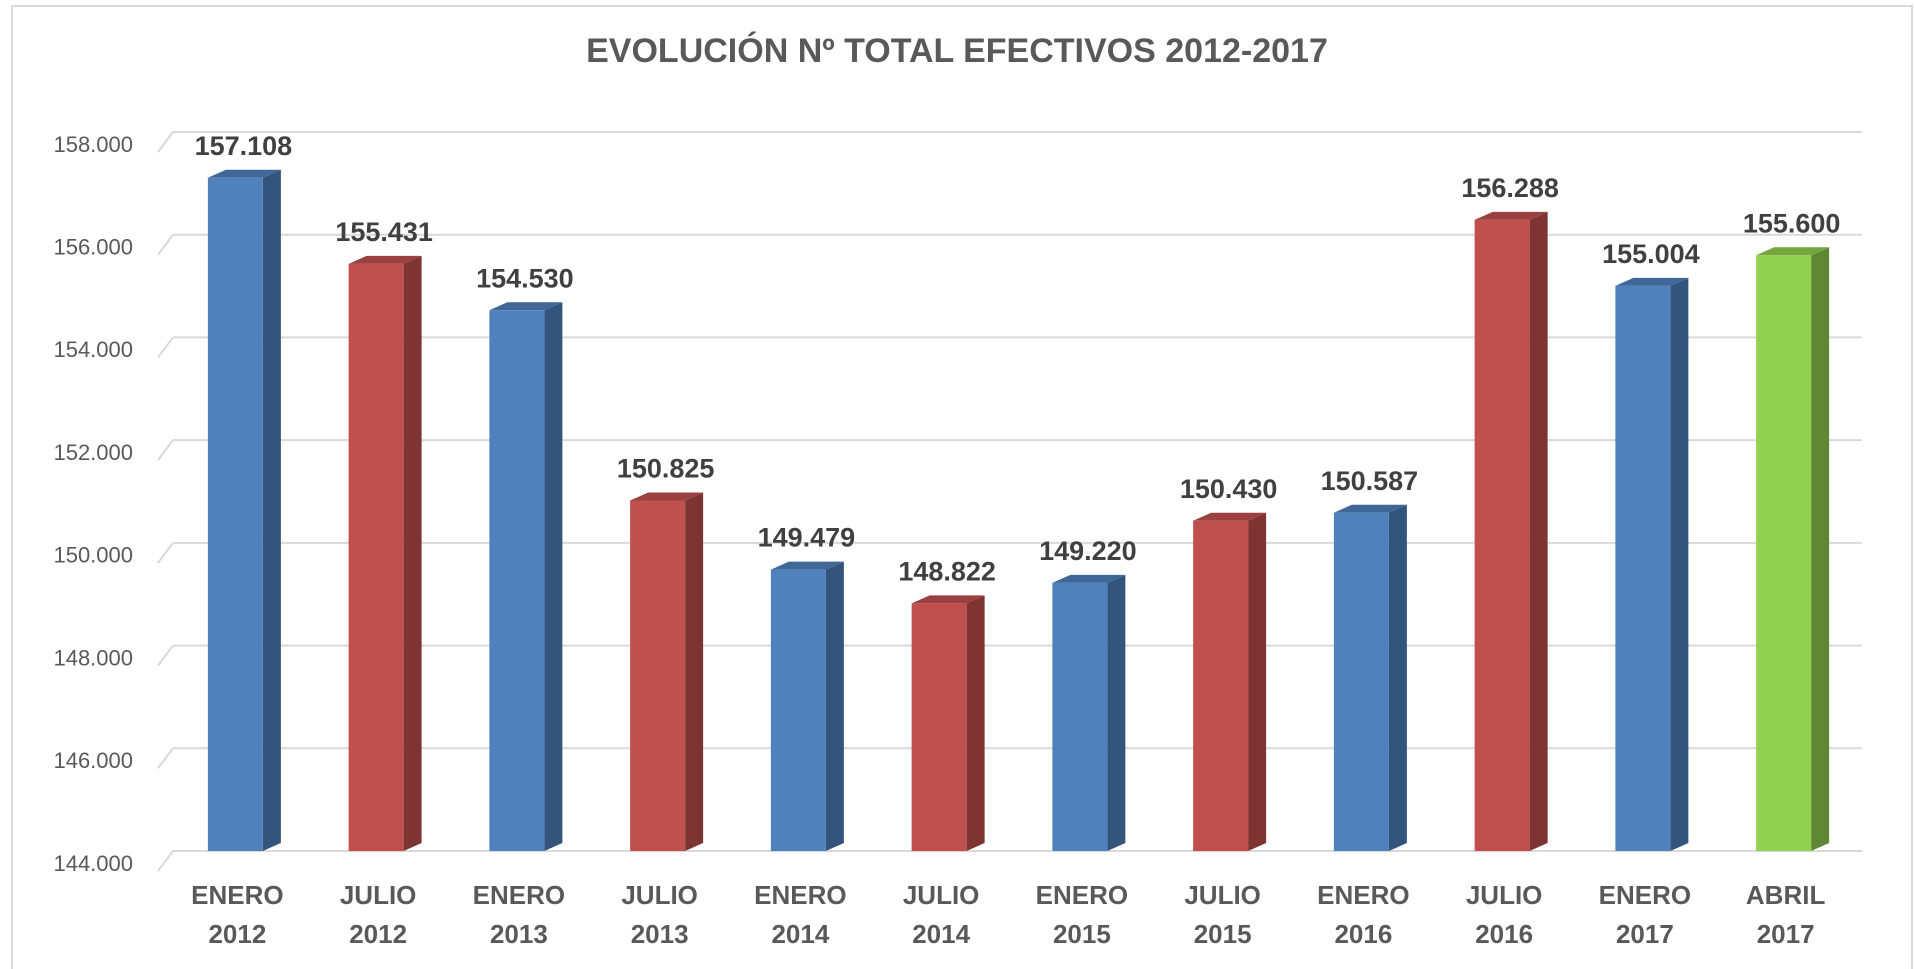 The height and width of the screenshot is (969, 1914). I want to click on data-label: 149.479, so click(807, 538).